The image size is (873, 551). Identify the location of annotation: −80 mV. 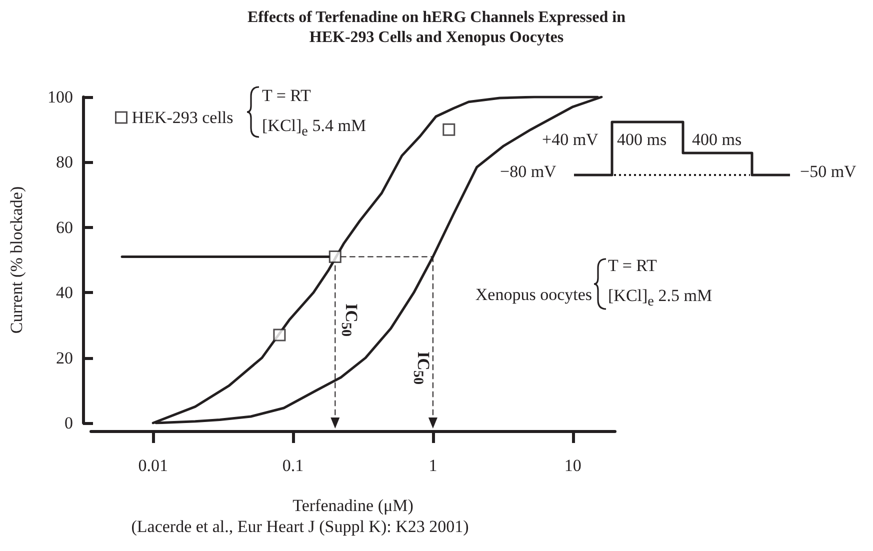
(528, 172).